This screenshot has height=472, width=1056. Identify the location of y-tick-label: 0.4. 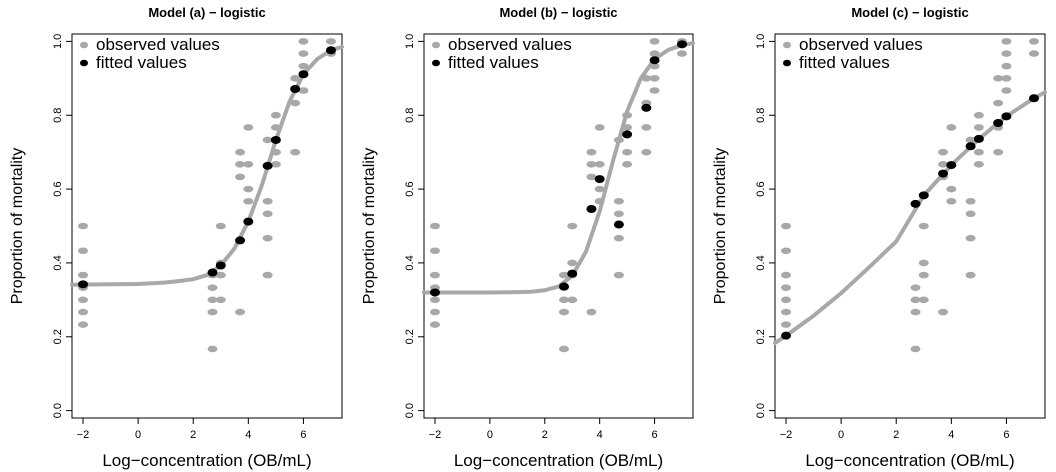
(410, 262).